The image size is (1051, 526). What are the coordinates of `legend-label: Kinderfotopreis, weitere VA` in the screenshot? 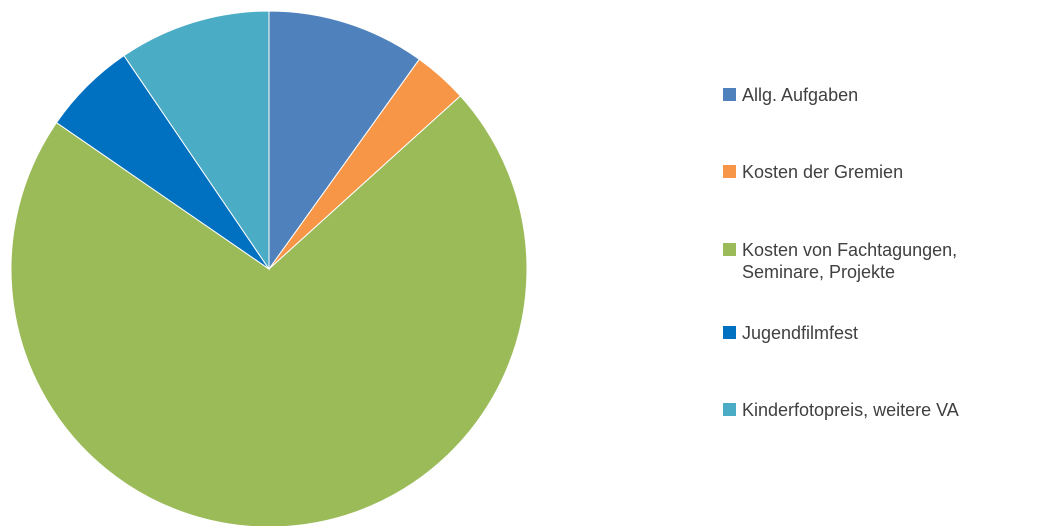 It's located at (850, 410).